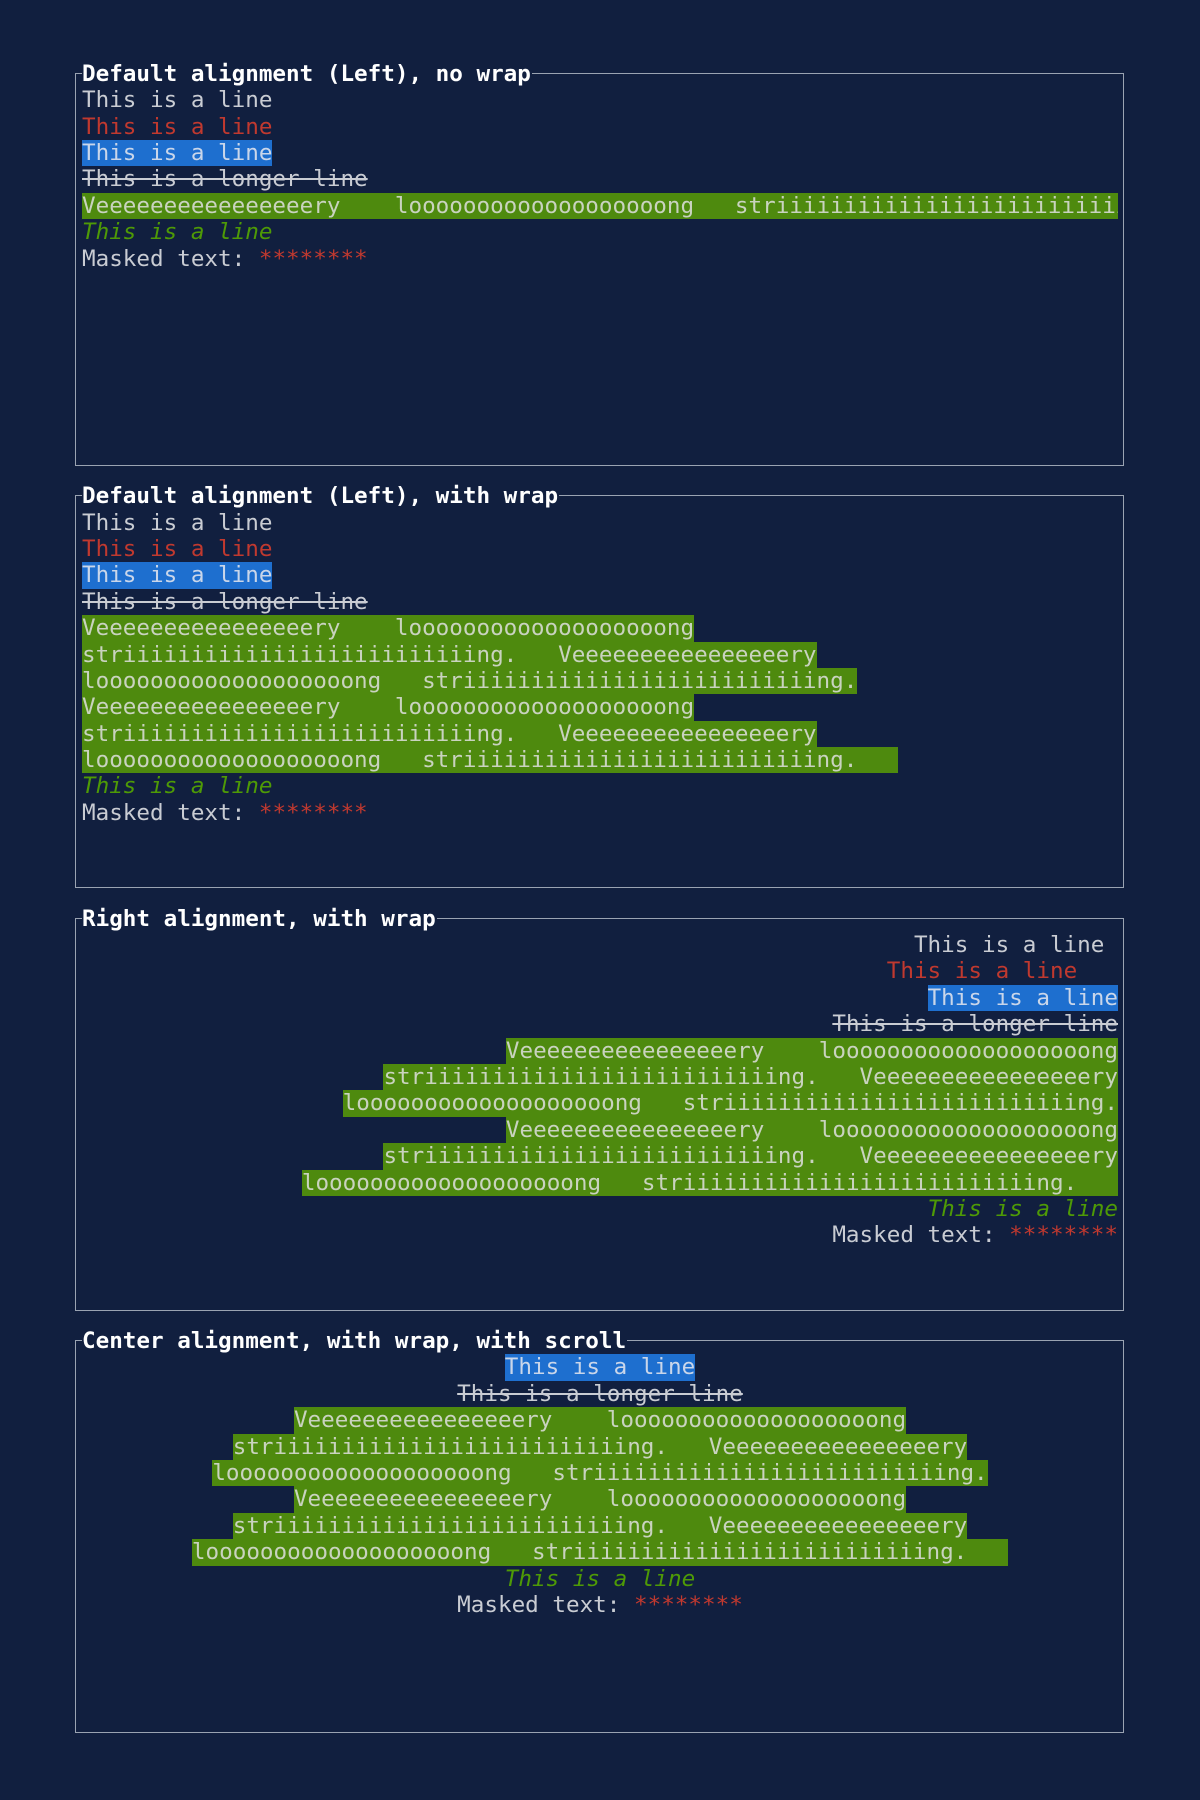 This screenshot has height=1800, width=1200. I want to click on panel-title: Default alignment (Left), no wrap, so click(307, 74).